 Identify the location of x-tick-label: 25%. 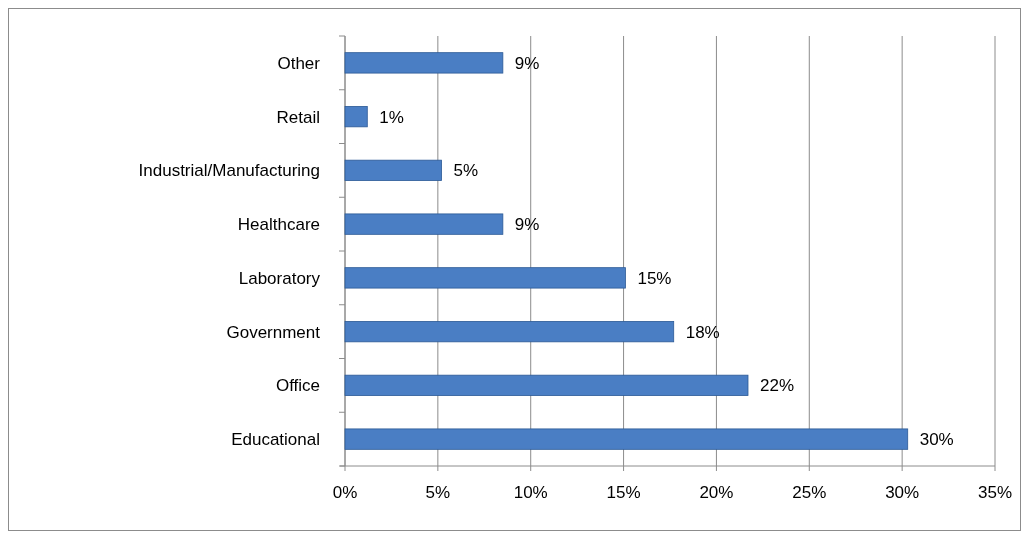
(809, 492).